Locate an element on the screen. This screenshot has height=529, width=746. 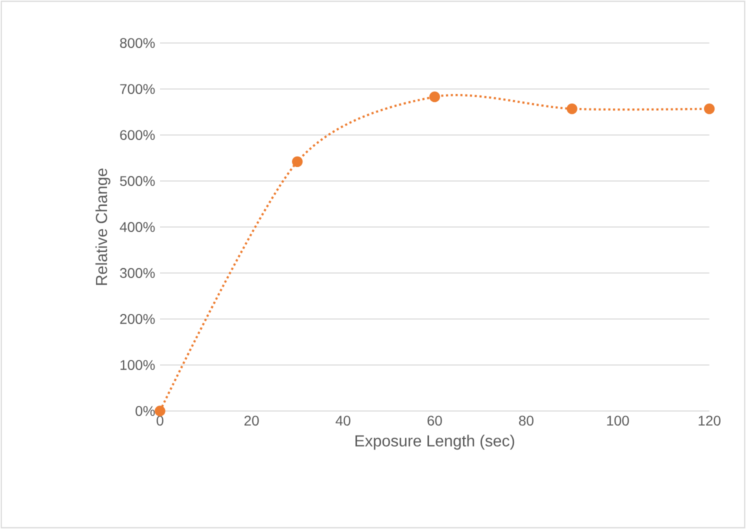
y-tick-label: 0% is located at coordinates (145, 411).